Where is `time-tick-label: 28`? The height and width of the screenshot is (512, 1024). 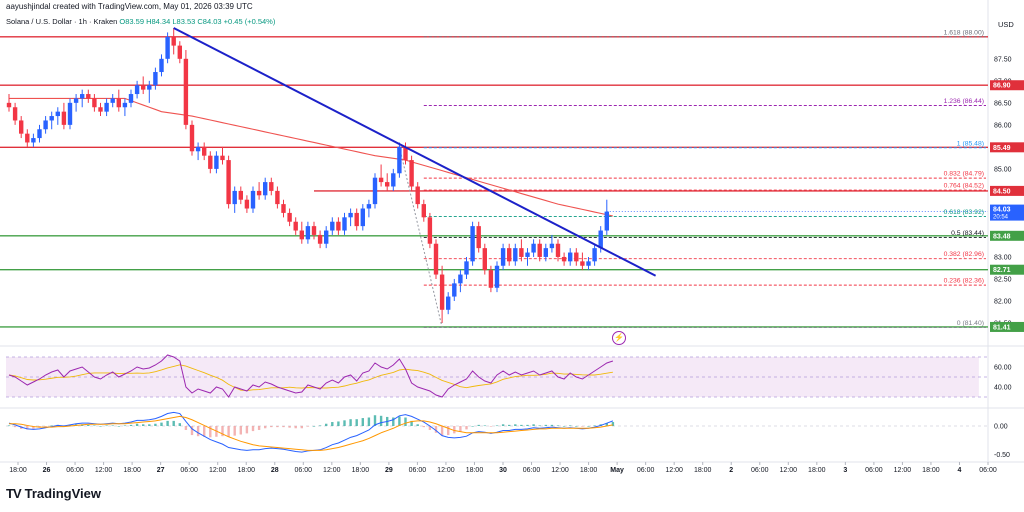
time-tick-label: 28 is located at coordinates (275, 470).